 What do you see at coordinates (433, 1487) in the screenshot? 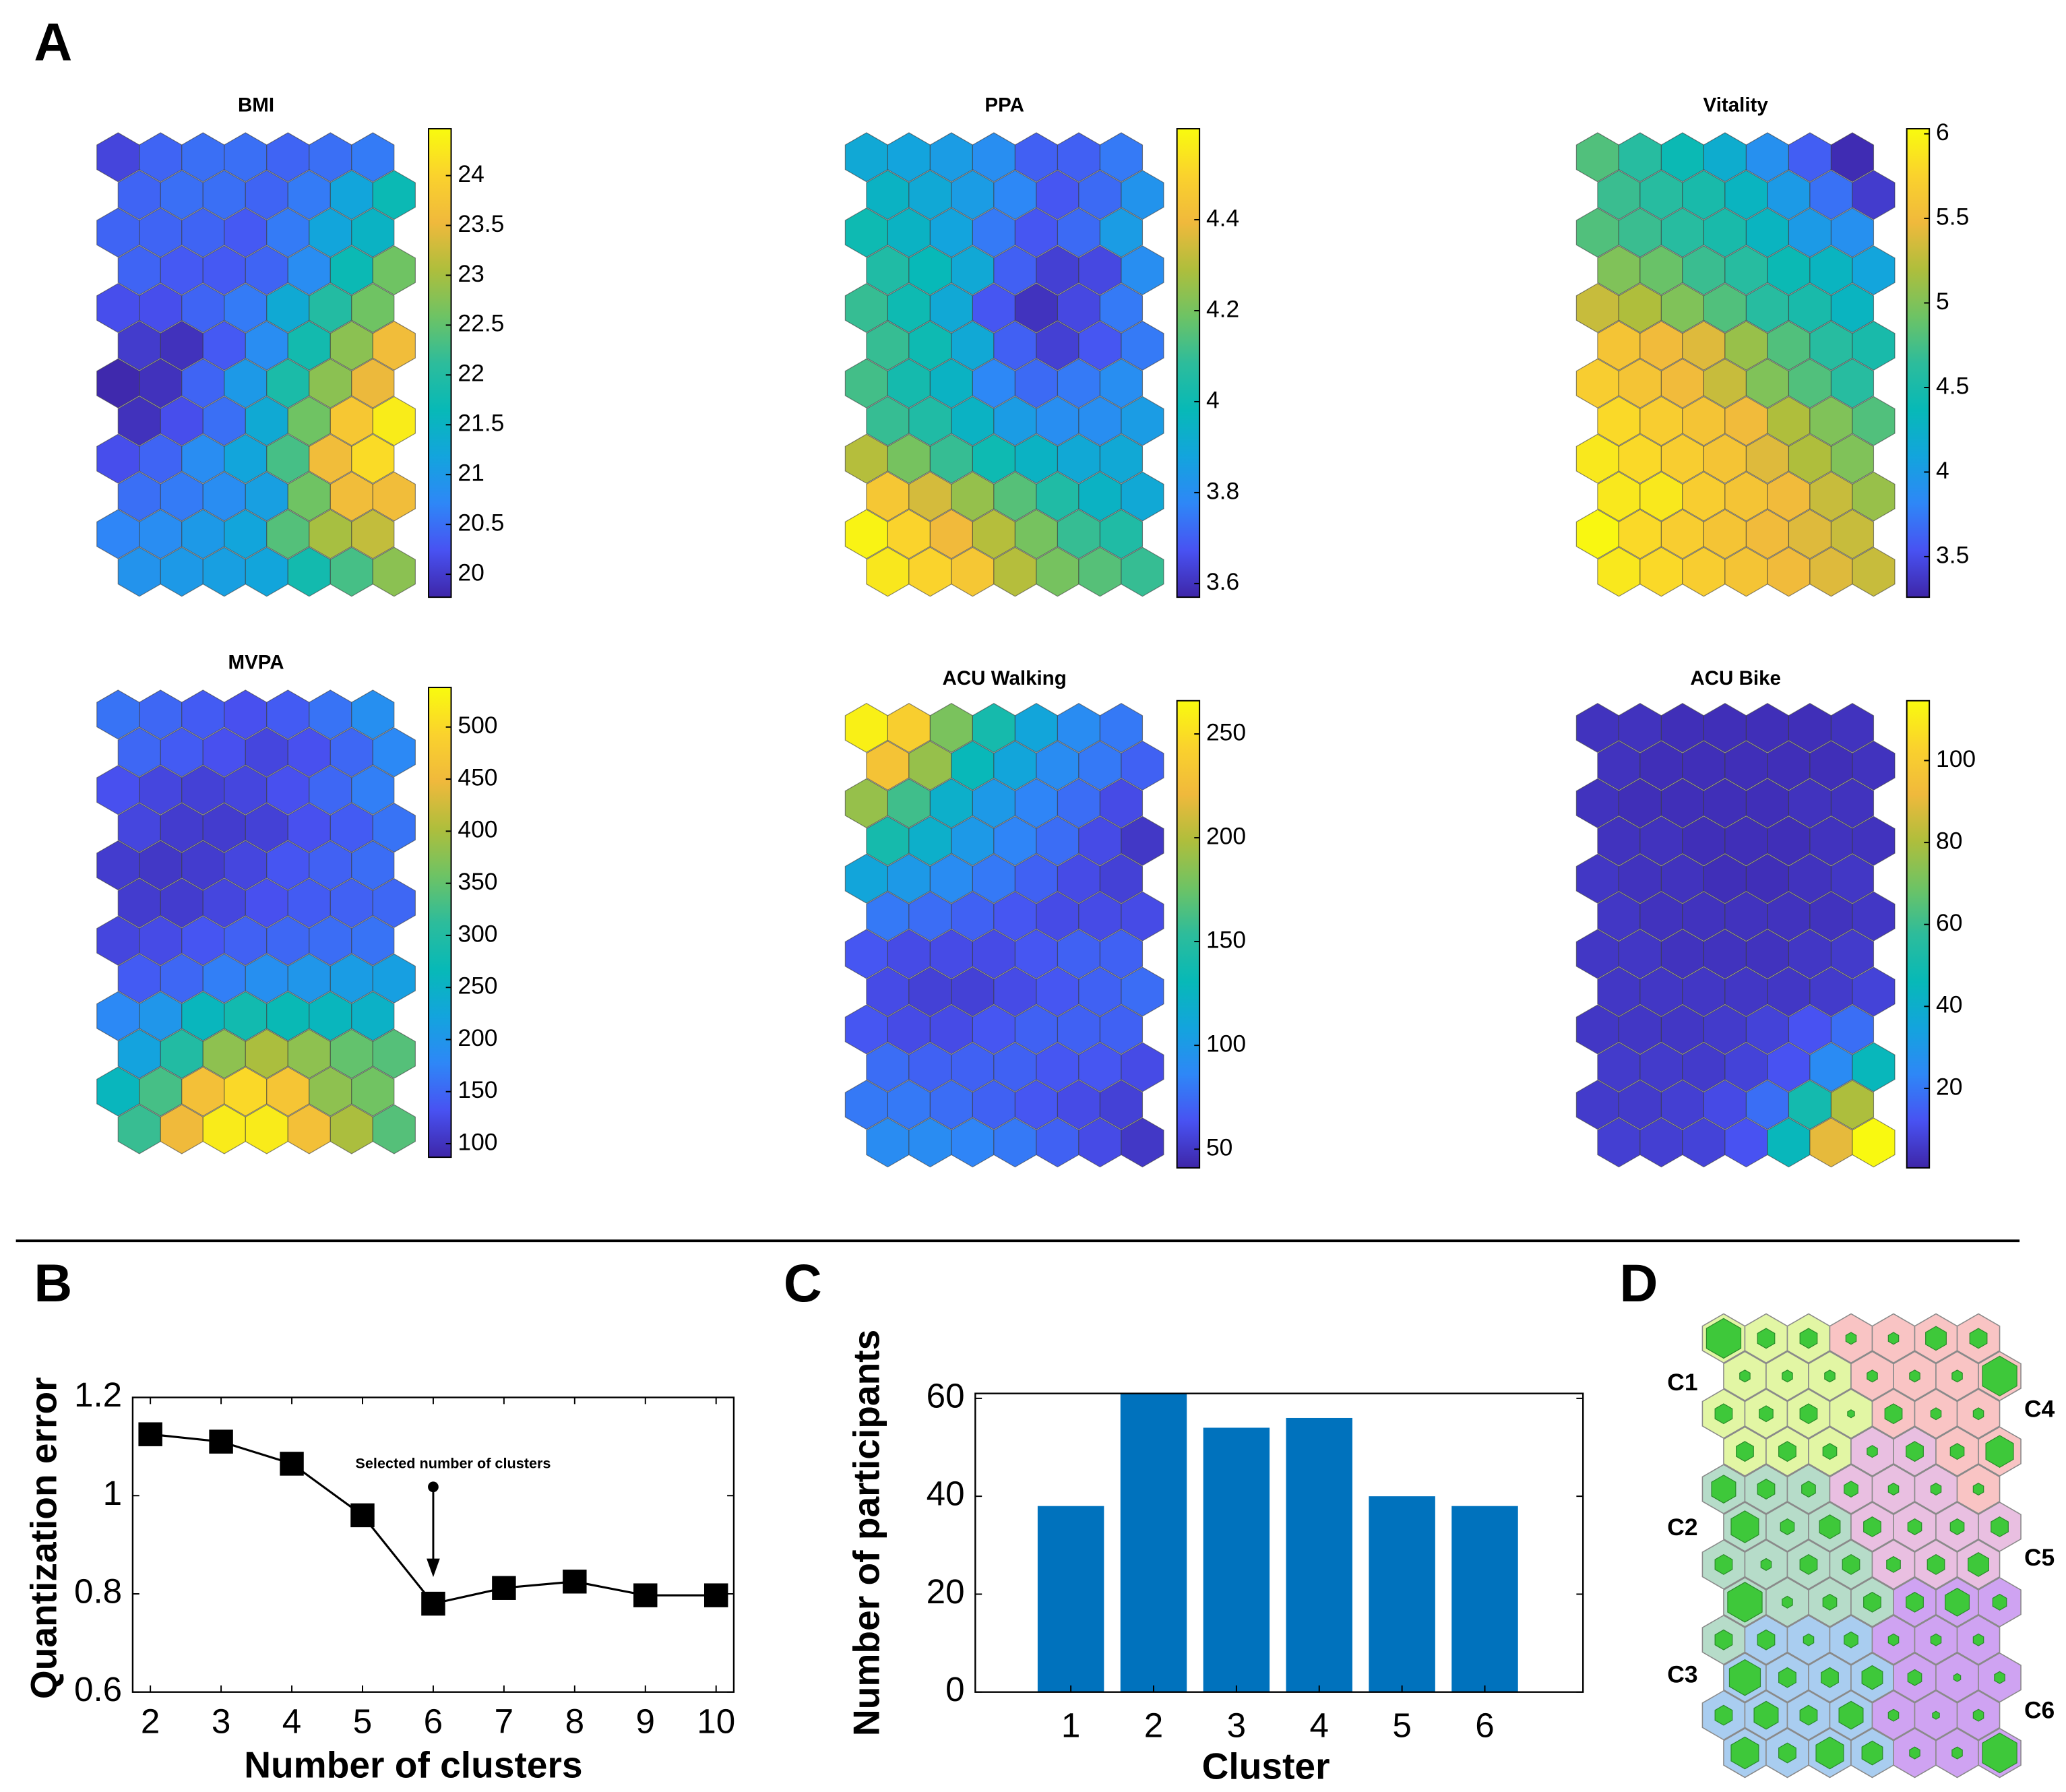
I see `annotation-dot` at bounding box center [433, 1487].